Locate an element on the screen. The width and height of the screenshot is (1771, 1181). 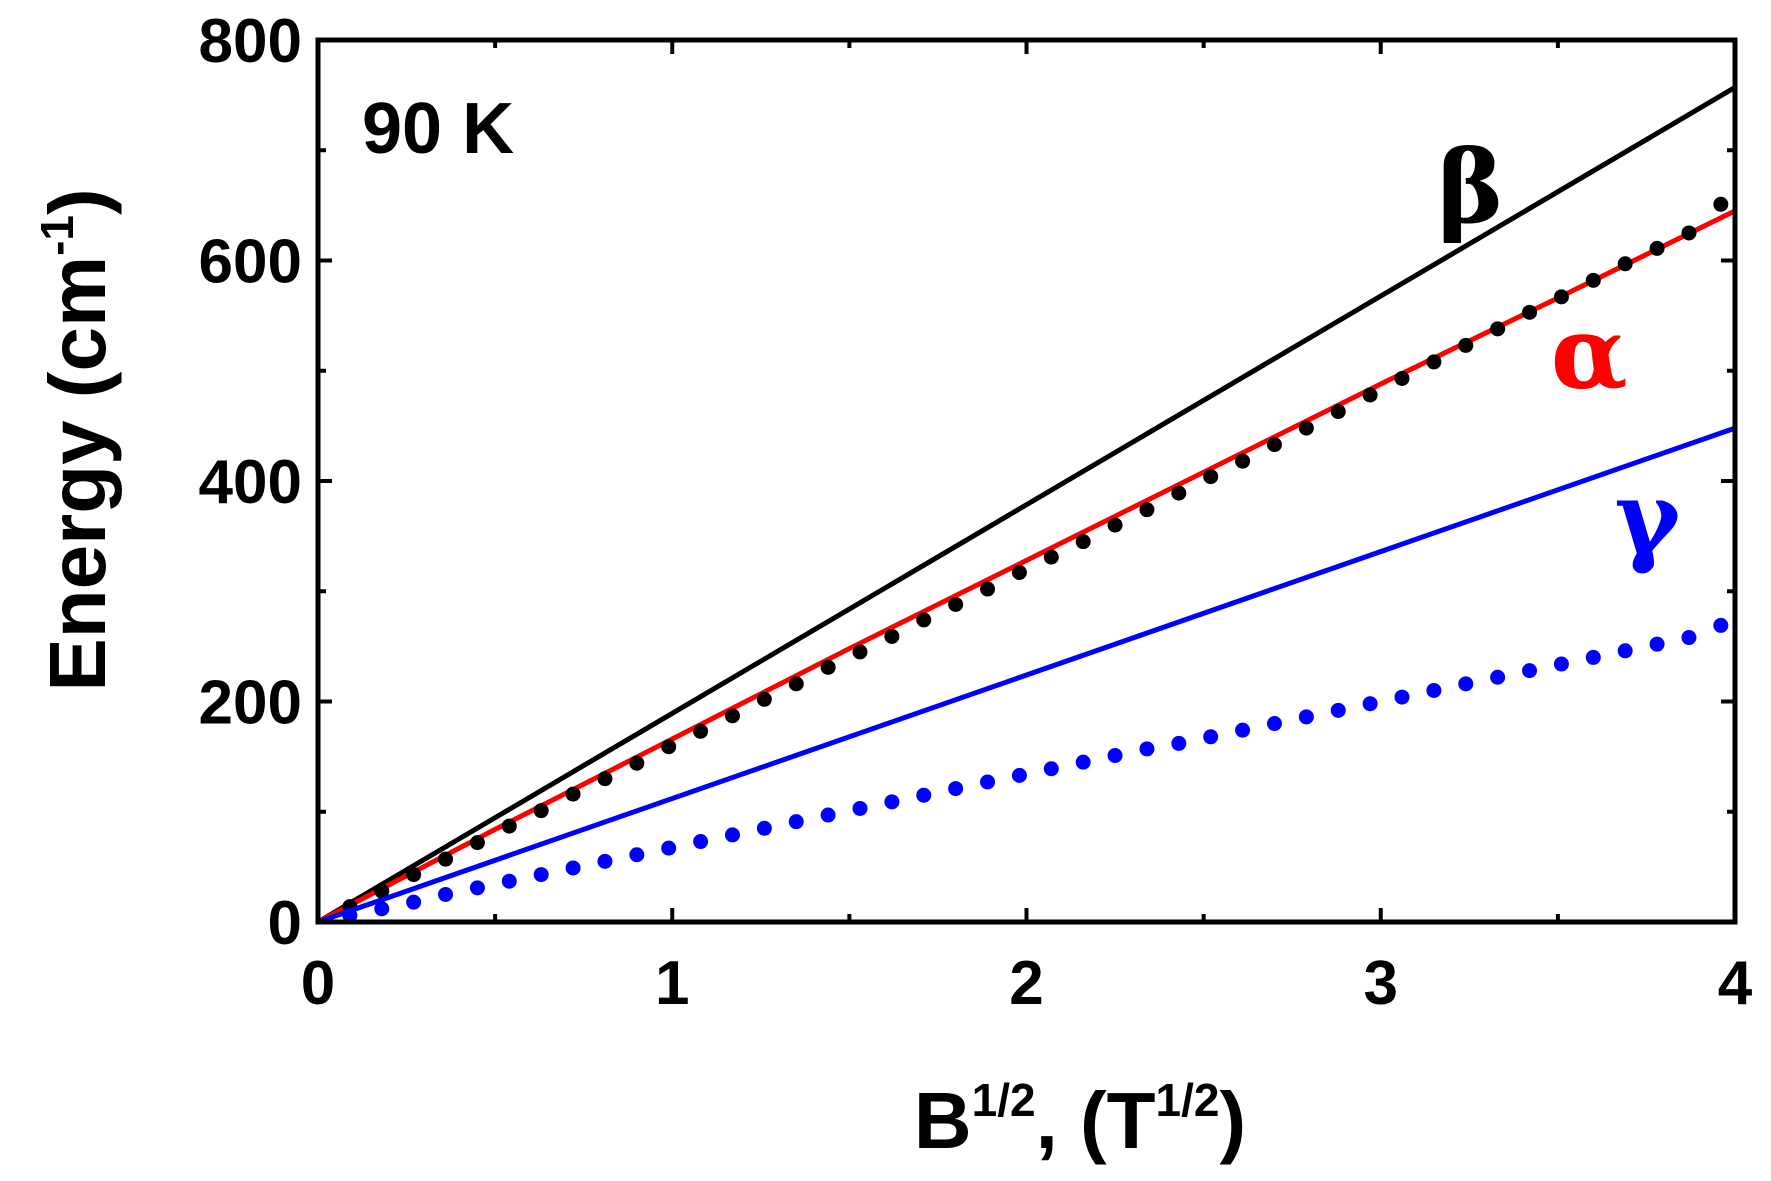
x-axis-title-end: ) is located at coordinates (1233, 1120).